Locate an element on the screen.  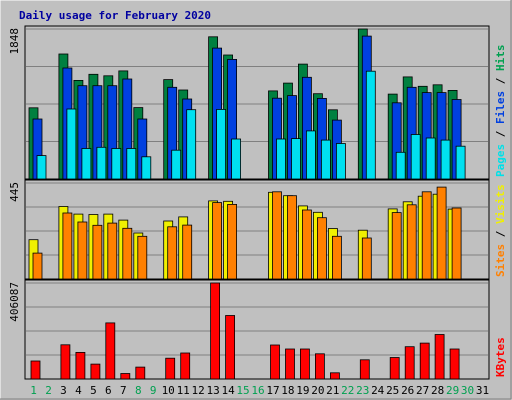
chart-title: Daily usage for February 2020 is located at coordinates (115, 15).